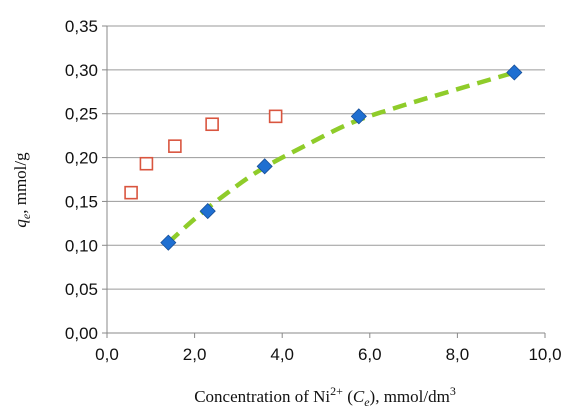  Describe the element at coordinates (81, 26) in the screenshot. I see `y-tick-label: 0,35` at that location.